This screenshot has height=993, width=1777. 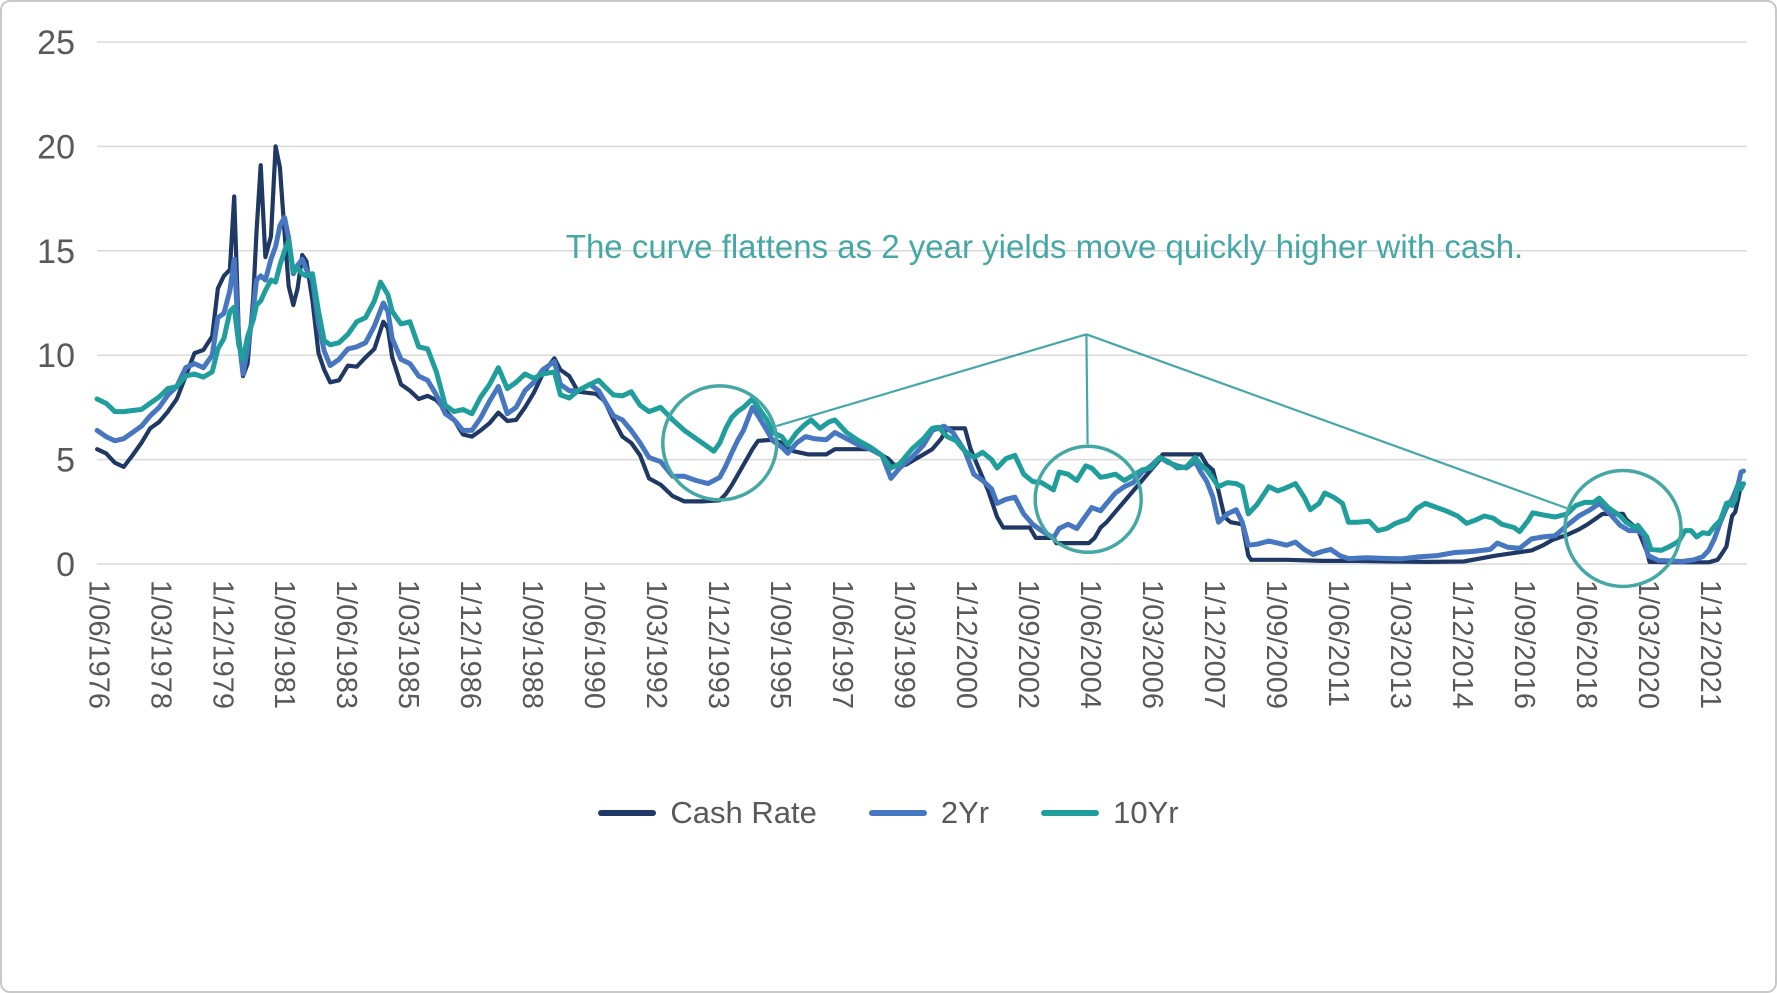 What do you see at coordinates (65, 565) in the screenshot?
I see `svg-text: 0` at bounding box center [65, 565].